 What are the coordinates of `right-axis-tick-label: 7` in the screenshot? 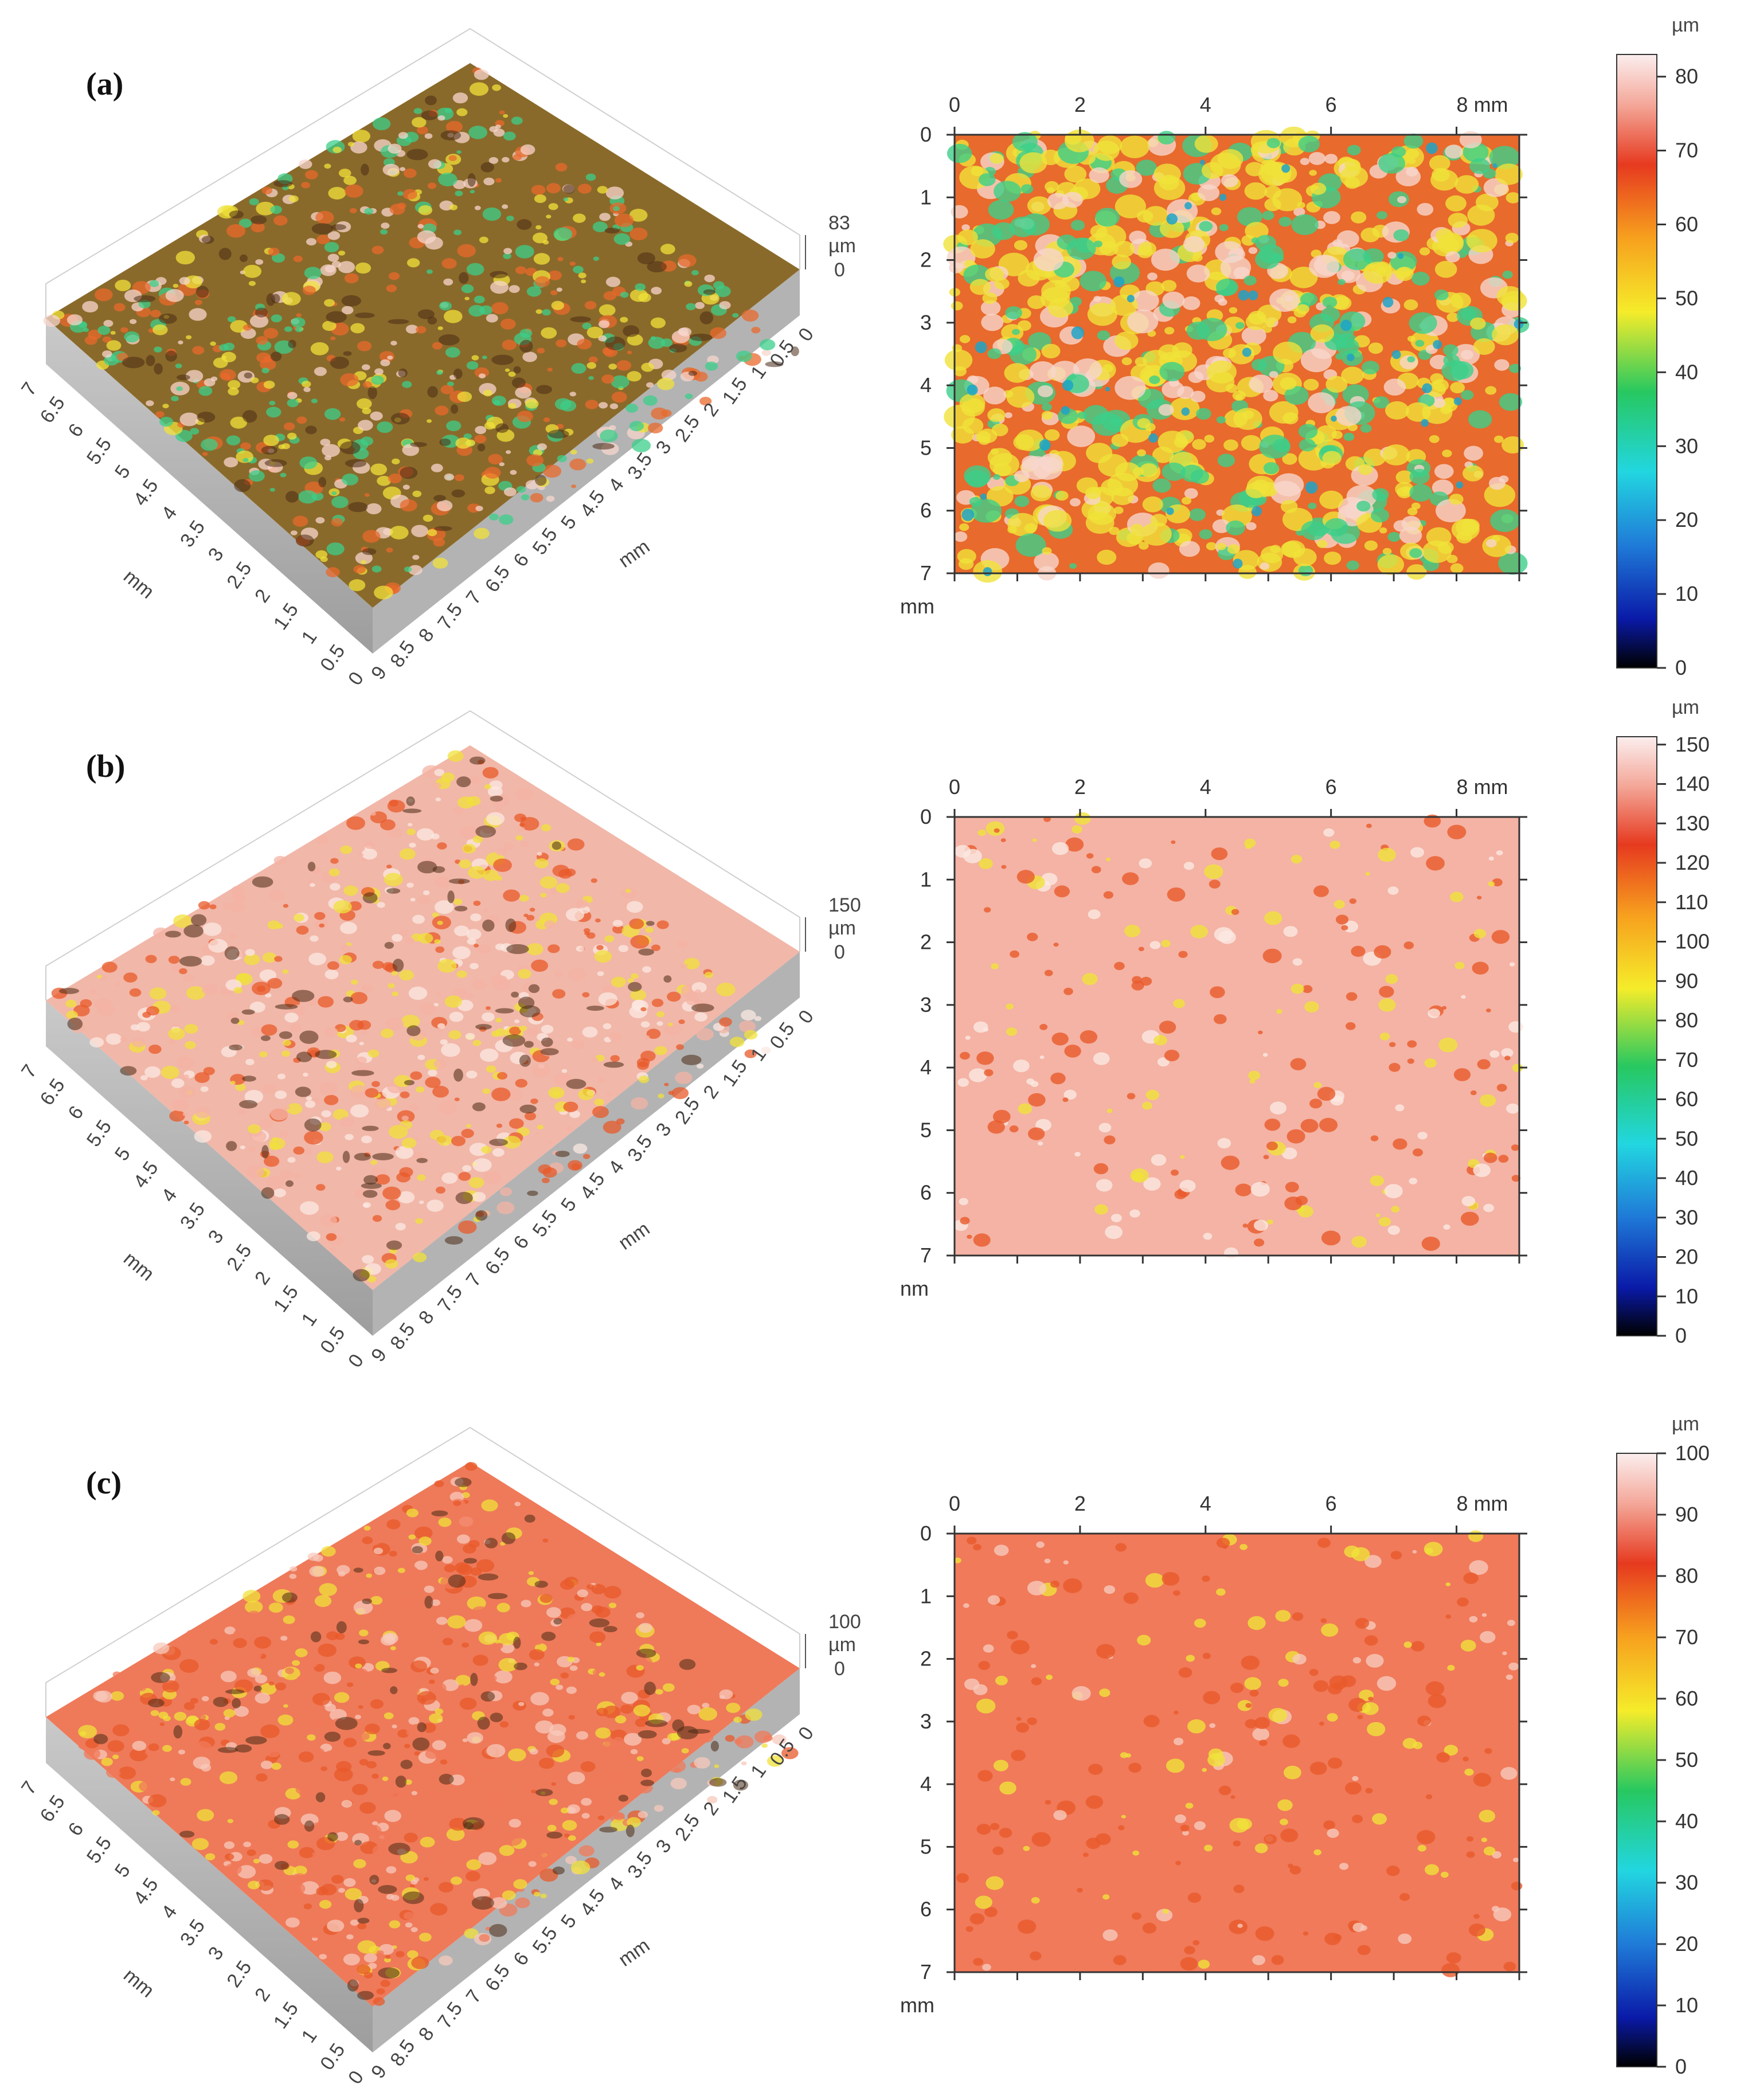 It's located at (474, 1279).